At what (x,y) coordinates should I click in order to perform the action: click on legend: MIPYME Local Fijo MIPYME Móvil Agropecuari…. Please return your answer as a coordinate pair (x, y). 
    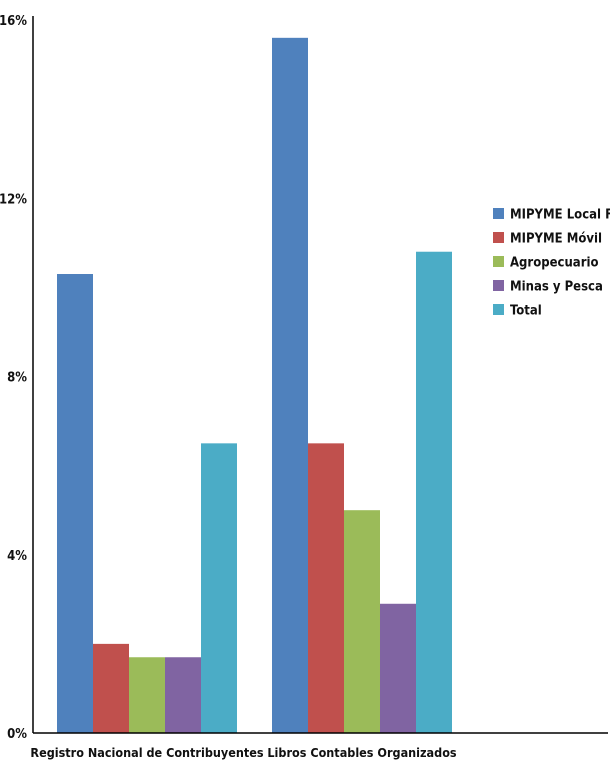
    Looking at the image, I should click on (551, 263).